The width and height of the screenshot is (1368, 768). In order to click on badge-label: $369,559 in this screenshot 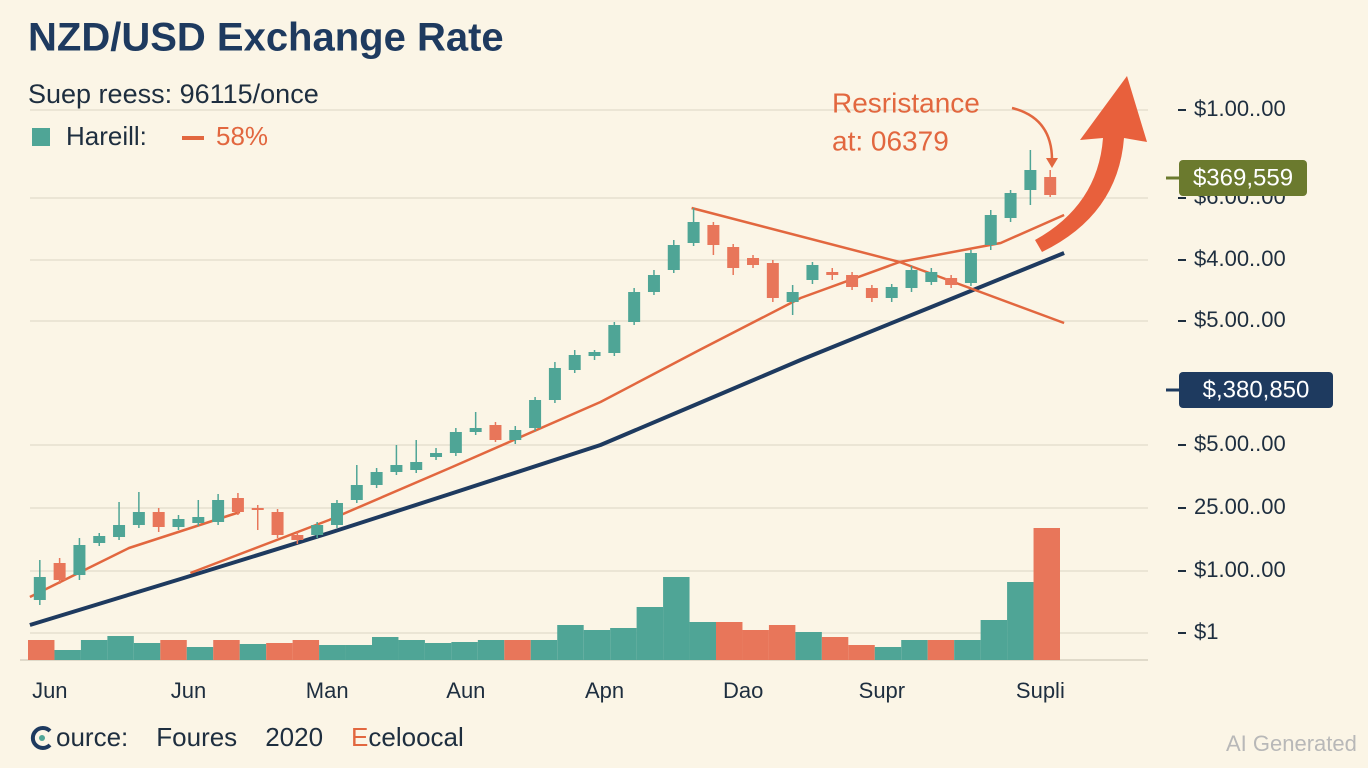, I will do `click(1243, 177)`.